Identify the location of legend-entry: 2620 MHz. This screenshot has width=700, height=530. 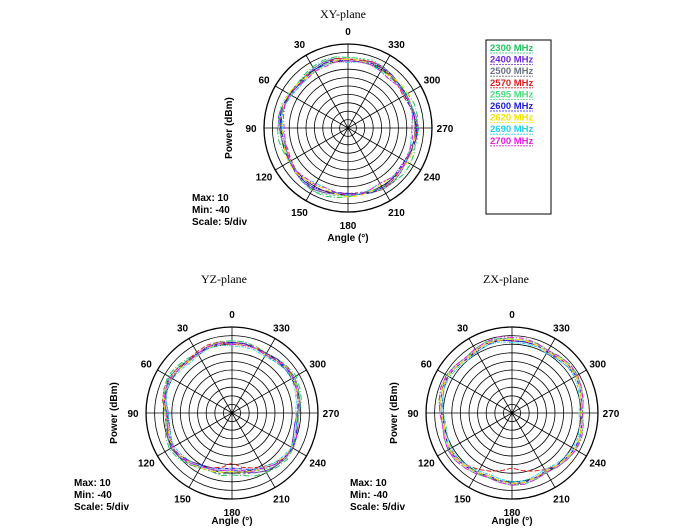
(512, 118).